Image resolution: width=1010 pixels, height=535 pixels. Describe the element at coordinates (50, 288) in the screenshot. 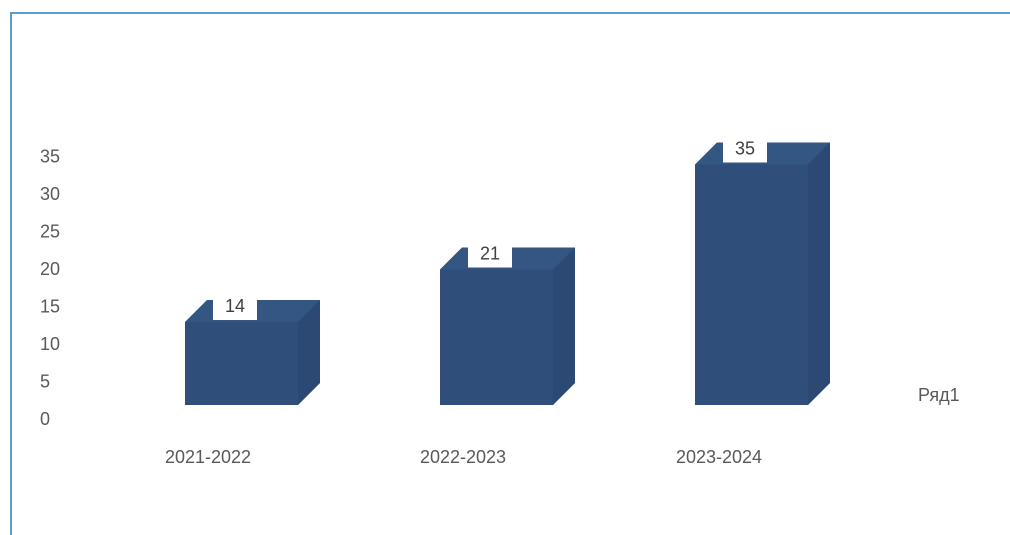

I see `y-axis-ticks: 0 5 10 15 20 25 30 35` at that location.